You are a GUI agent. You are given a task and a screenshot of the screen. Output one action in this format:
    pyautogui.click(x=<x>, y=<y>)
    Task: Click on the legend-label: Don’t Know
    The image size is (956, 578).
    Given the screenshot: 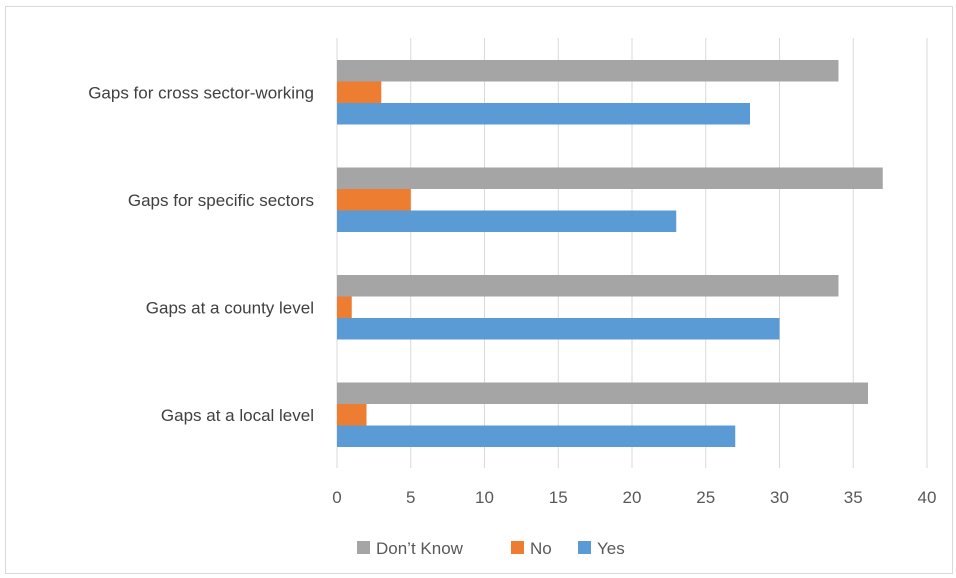 What is the action you would take?
    pyautogui.click(x=420, y=548)
    